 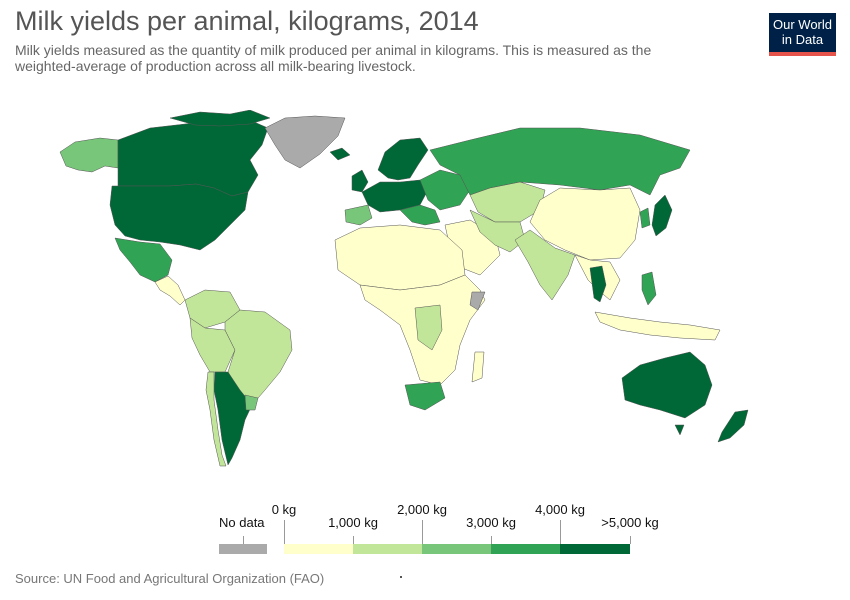 What do you see at coordinates (422, 509) in the screenshot?
I see `legend-label-2000: 2,000 kg` at bounding box center [422, 509].